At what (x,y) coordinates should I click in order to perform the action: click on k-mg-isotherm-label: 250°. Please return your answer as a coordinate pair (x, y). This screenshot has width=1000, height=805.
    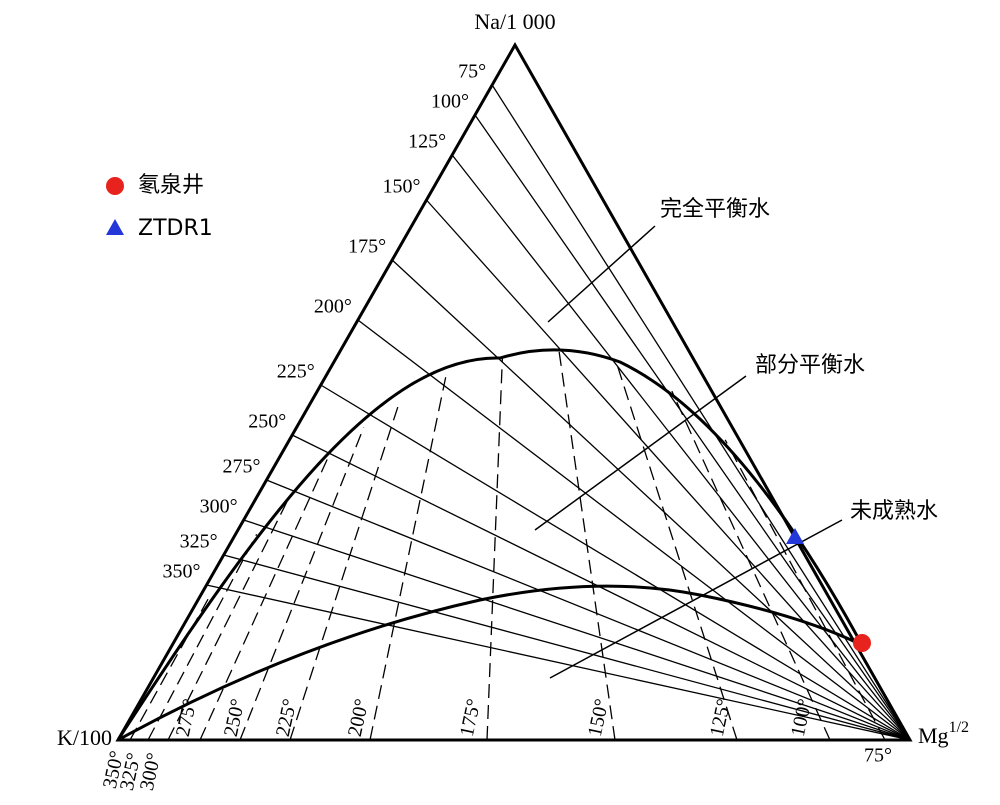
    Looking at the image, I should click on (234, 718).